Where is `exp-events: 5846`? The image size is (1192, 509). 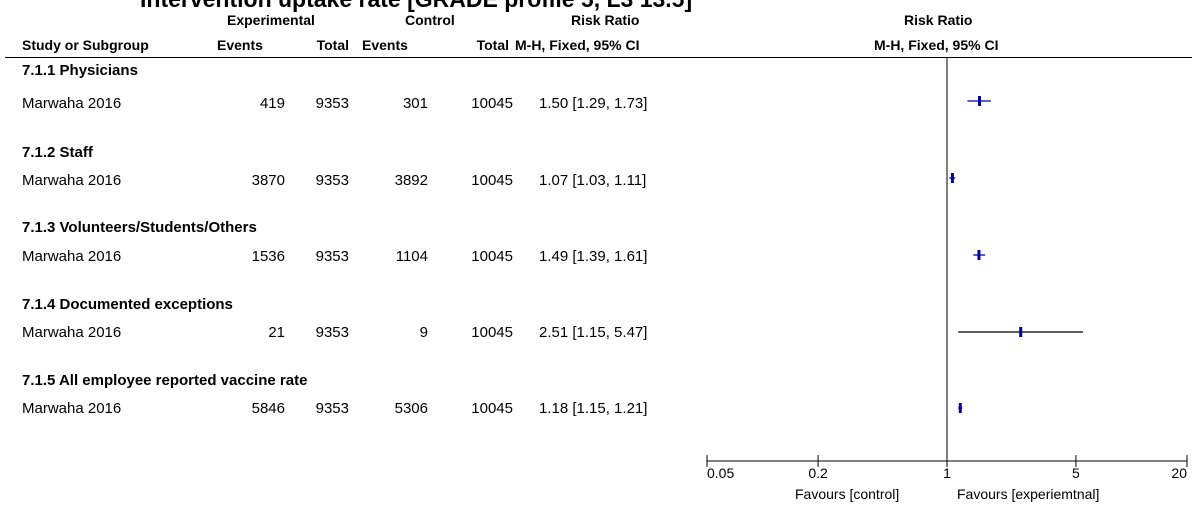
exp-events: 5846 is located at coordinates (268, 408).